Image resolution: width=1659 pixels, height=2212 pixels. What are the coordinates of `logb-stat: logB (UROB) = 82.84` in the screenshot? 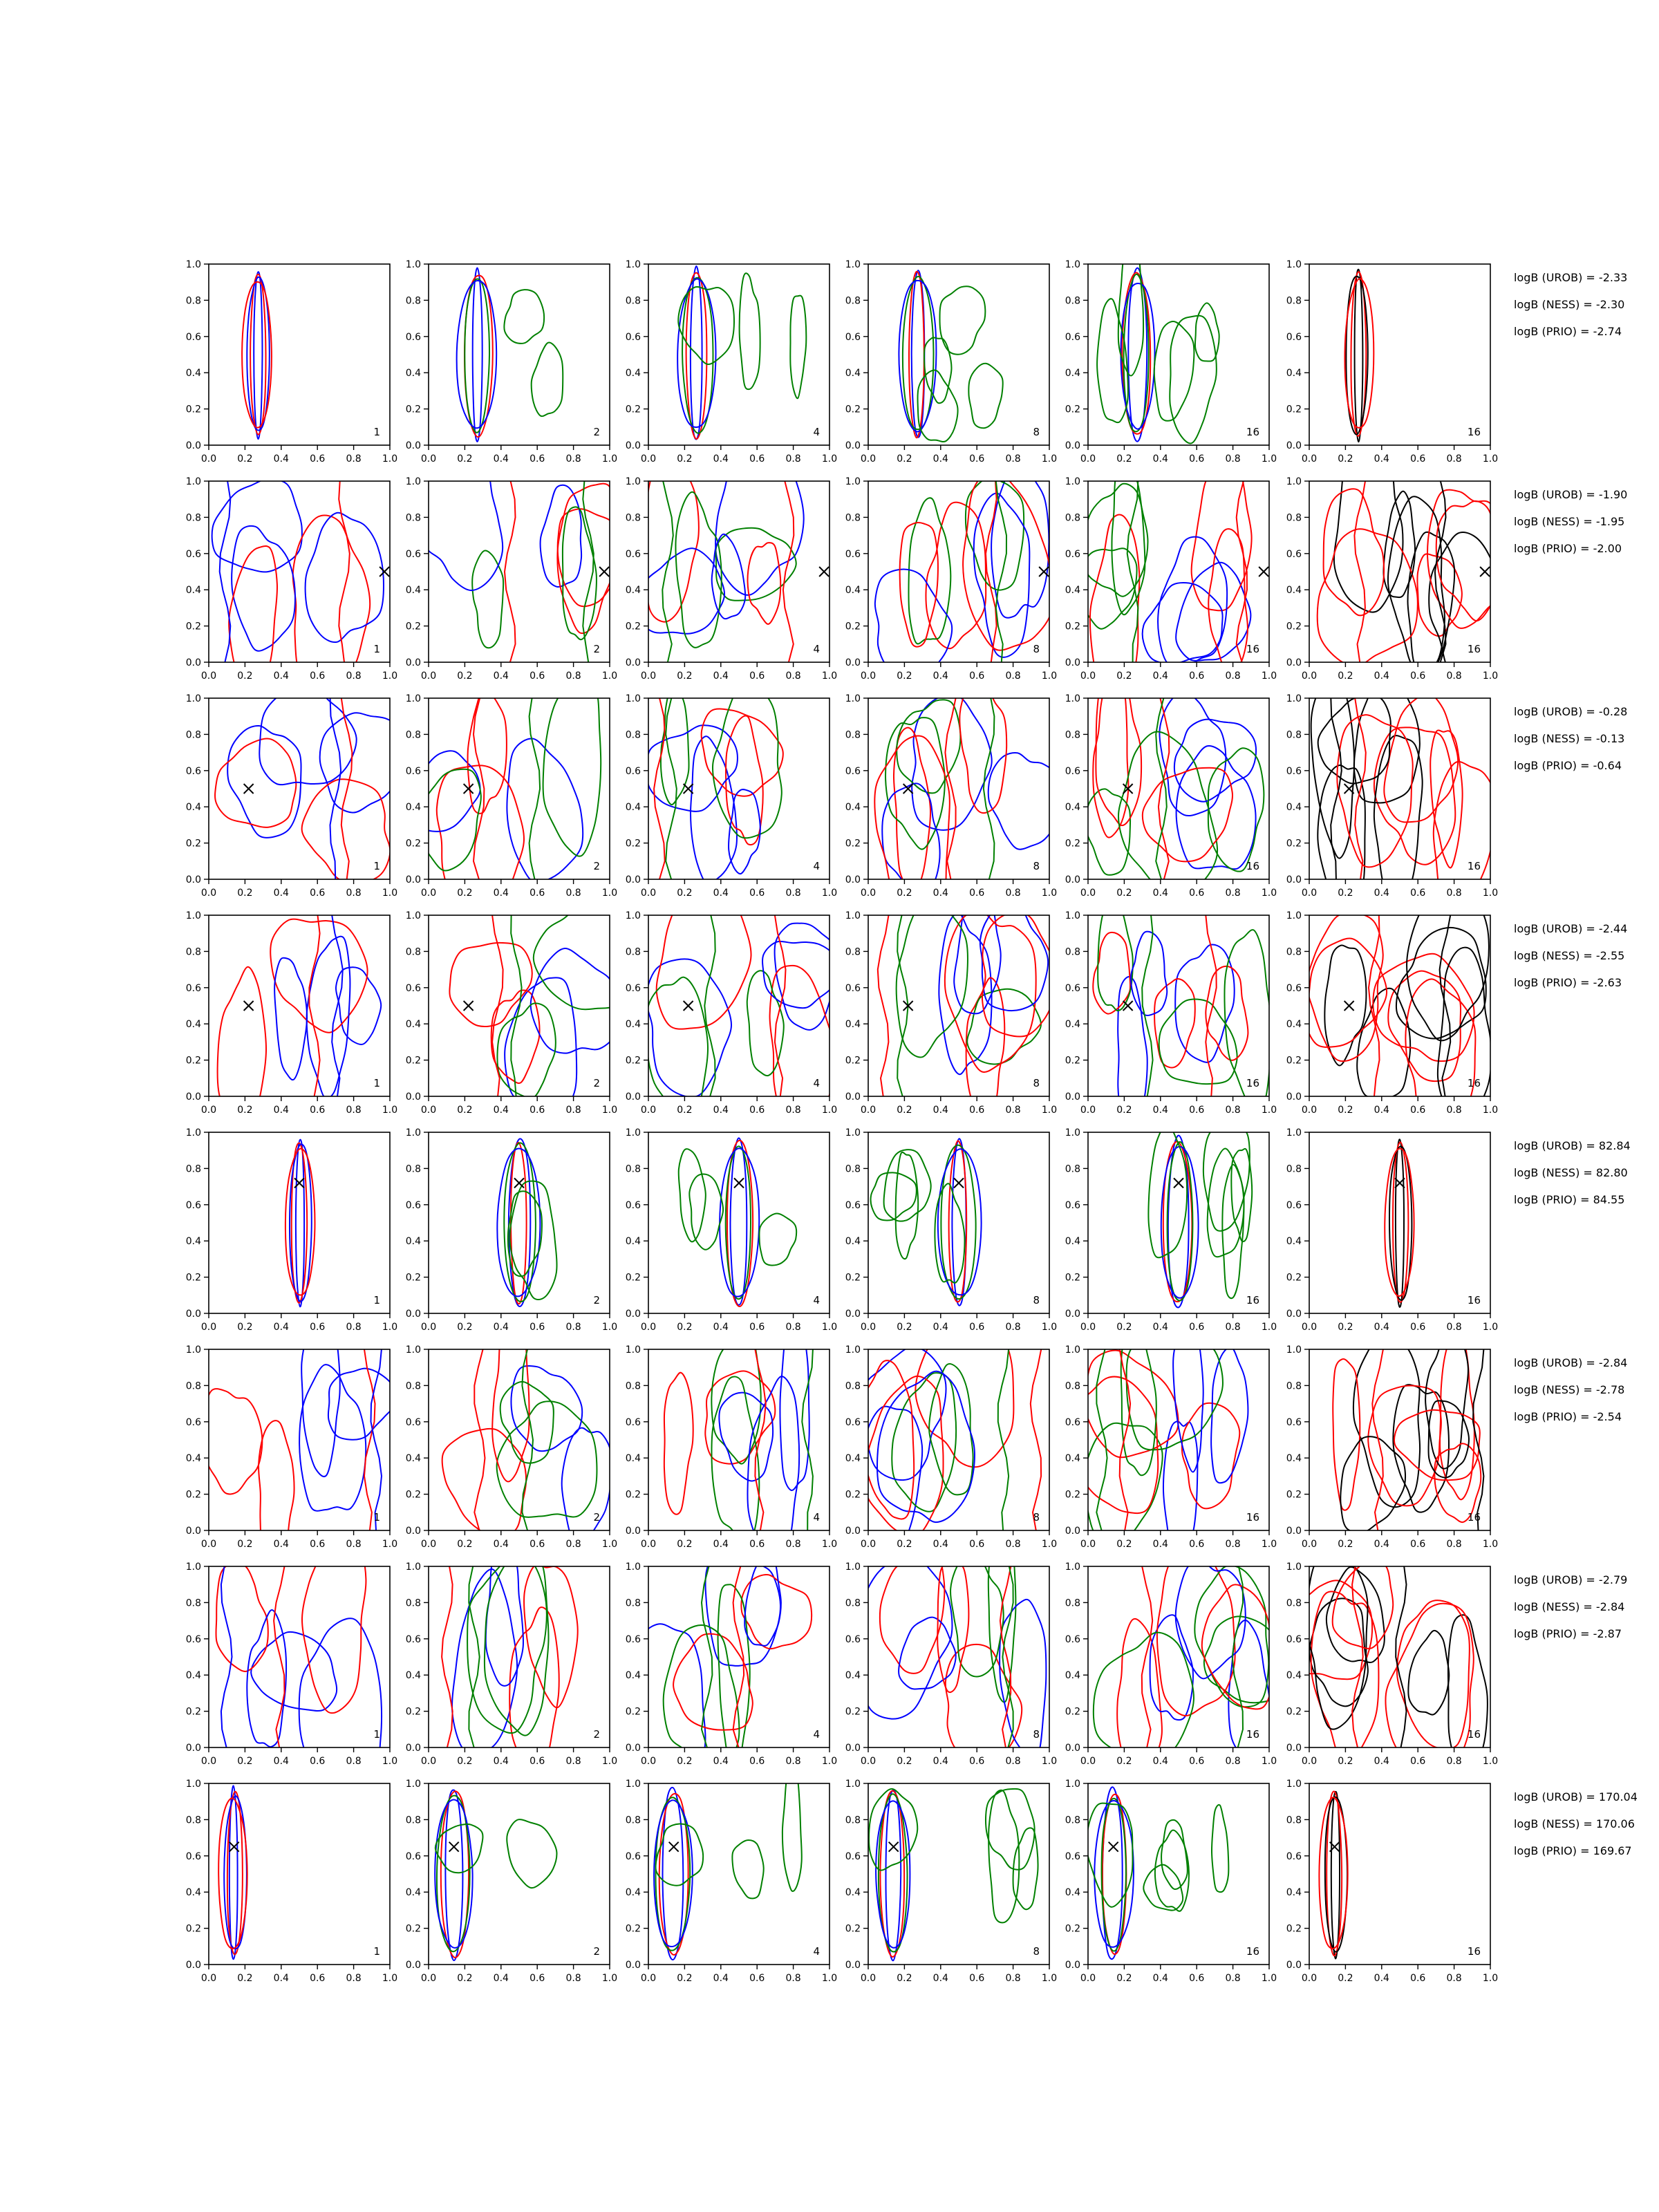 It's located at (1572, 1145).